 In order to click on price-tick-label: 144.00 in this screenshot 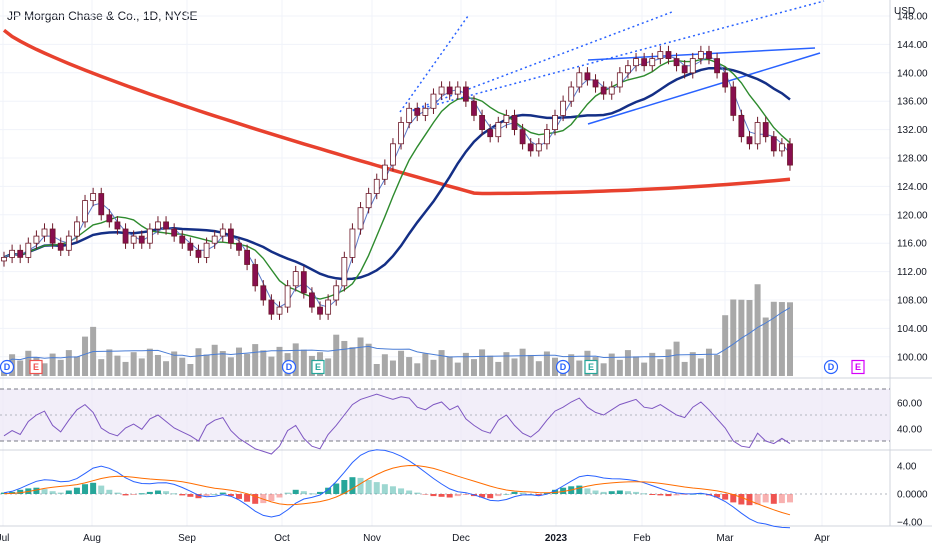, I will do `click(912, 45)`.